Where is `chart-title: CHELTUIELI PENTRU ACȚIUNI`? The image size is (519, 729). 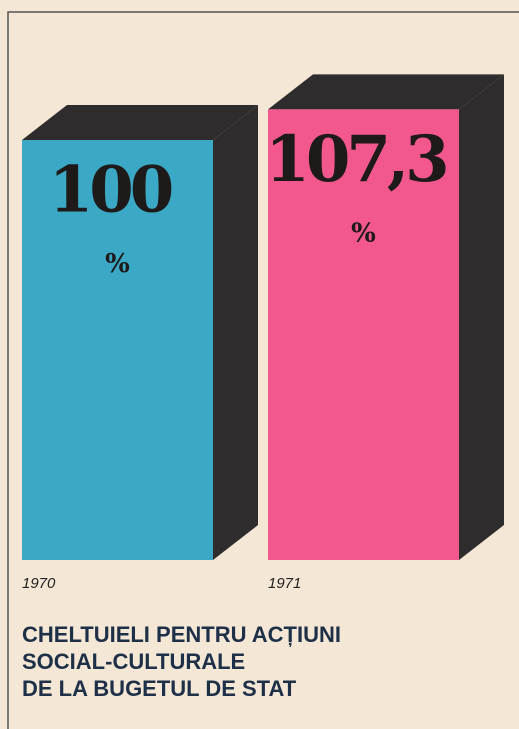
chart-title: CHELTUIELI PENTRU ACȚIUNI is located at coordinates (181, 634).